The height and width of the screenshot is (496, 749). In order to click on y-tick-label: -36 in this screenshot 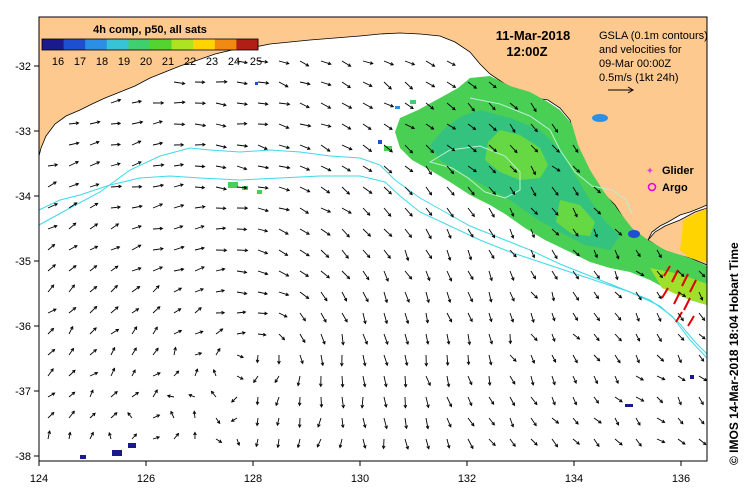, I will do `click(23, 327)`.